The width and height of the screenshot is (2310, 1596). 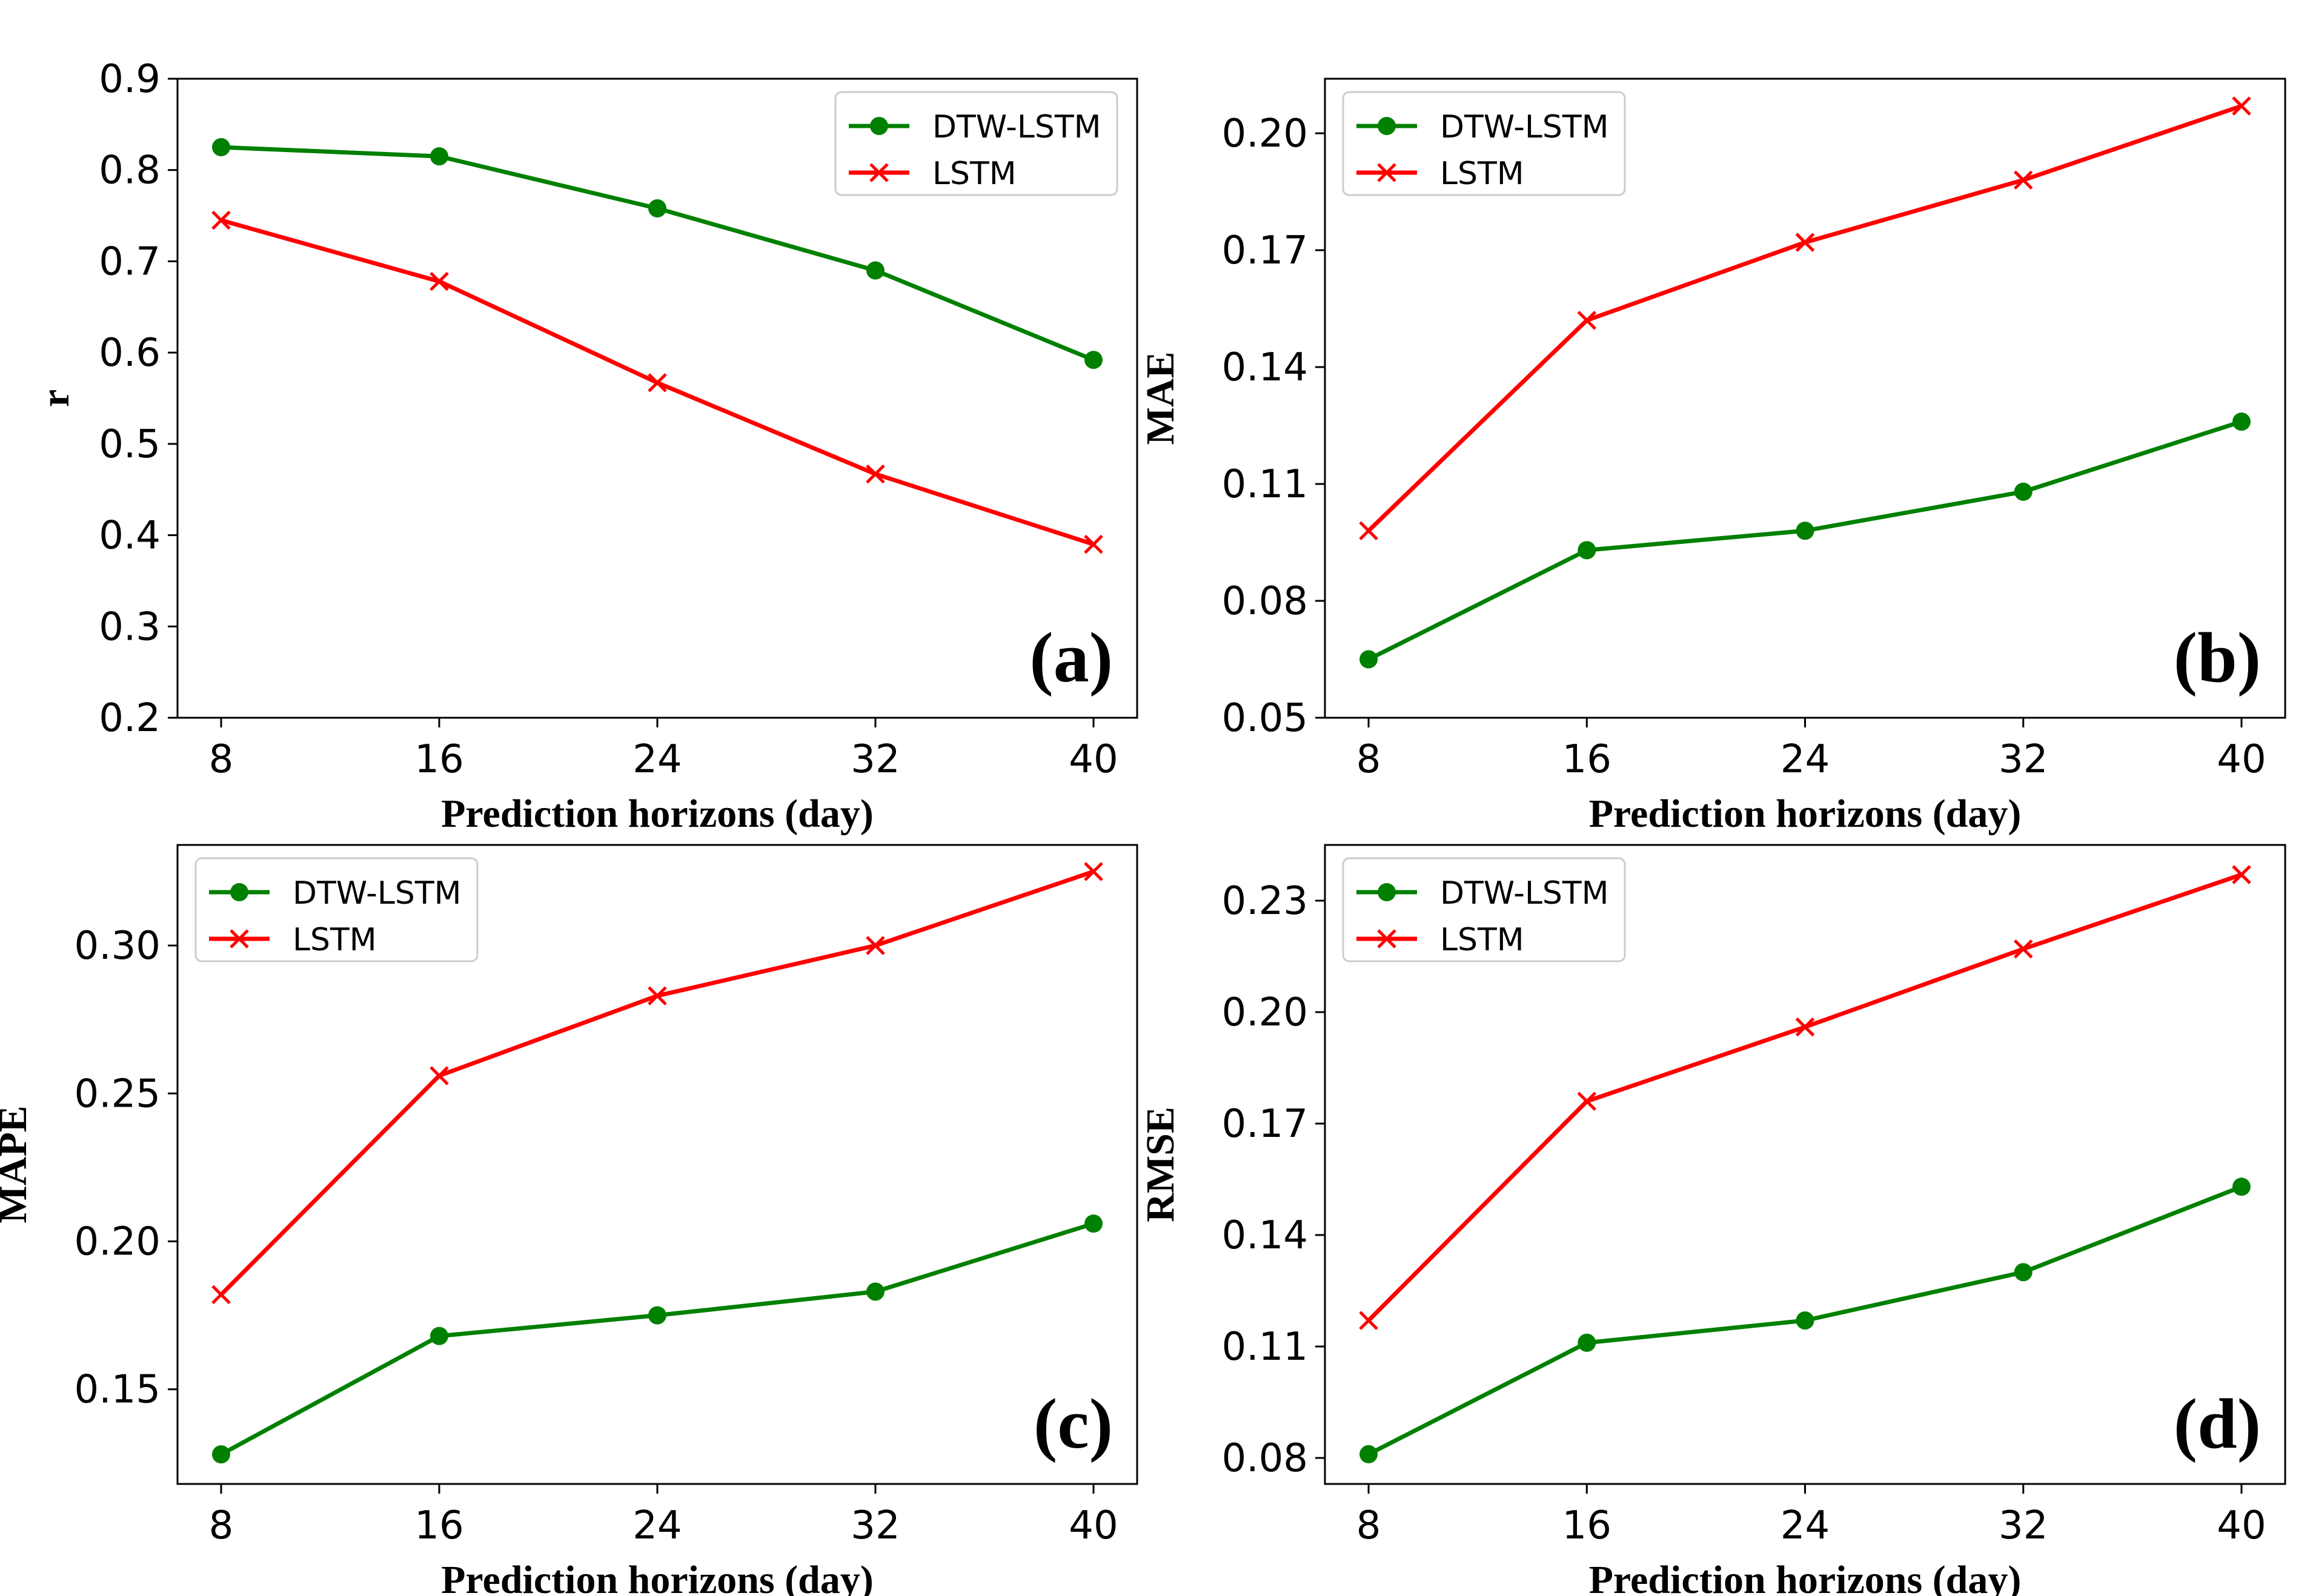 I want to click on y-tick-label: 0.3, so click(x=130, y=627).